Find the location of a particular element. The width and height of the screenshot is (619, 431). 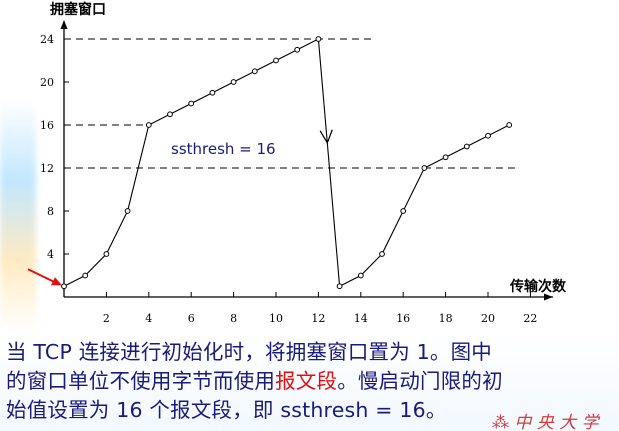

x-tick-label: 6 is located at coordinates (191, 318).